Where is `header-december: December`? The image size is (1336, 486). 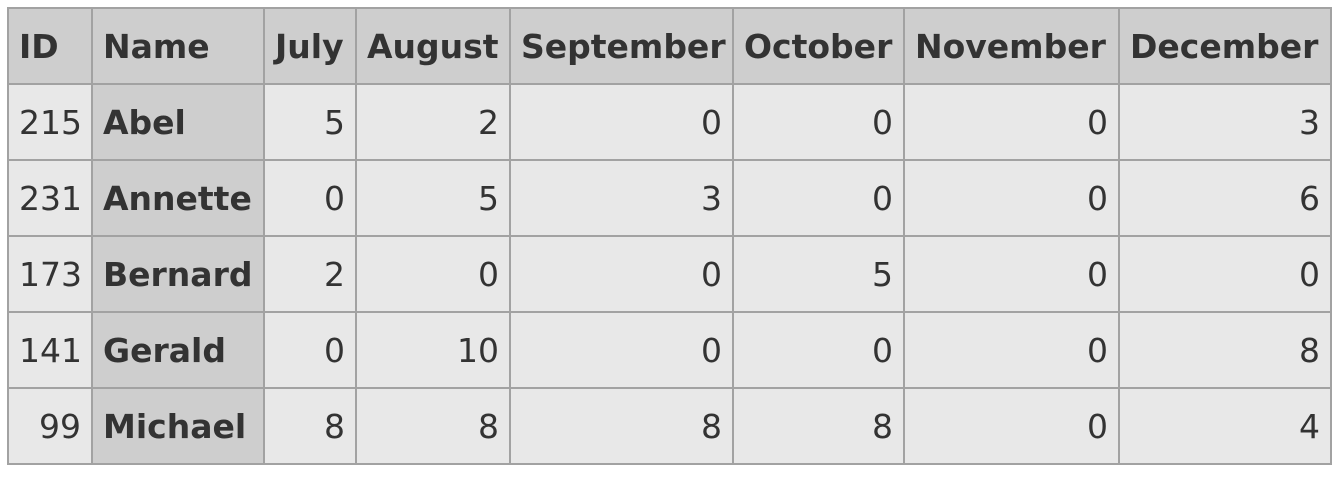
header-december: December is located at coordinates (1225, 46).